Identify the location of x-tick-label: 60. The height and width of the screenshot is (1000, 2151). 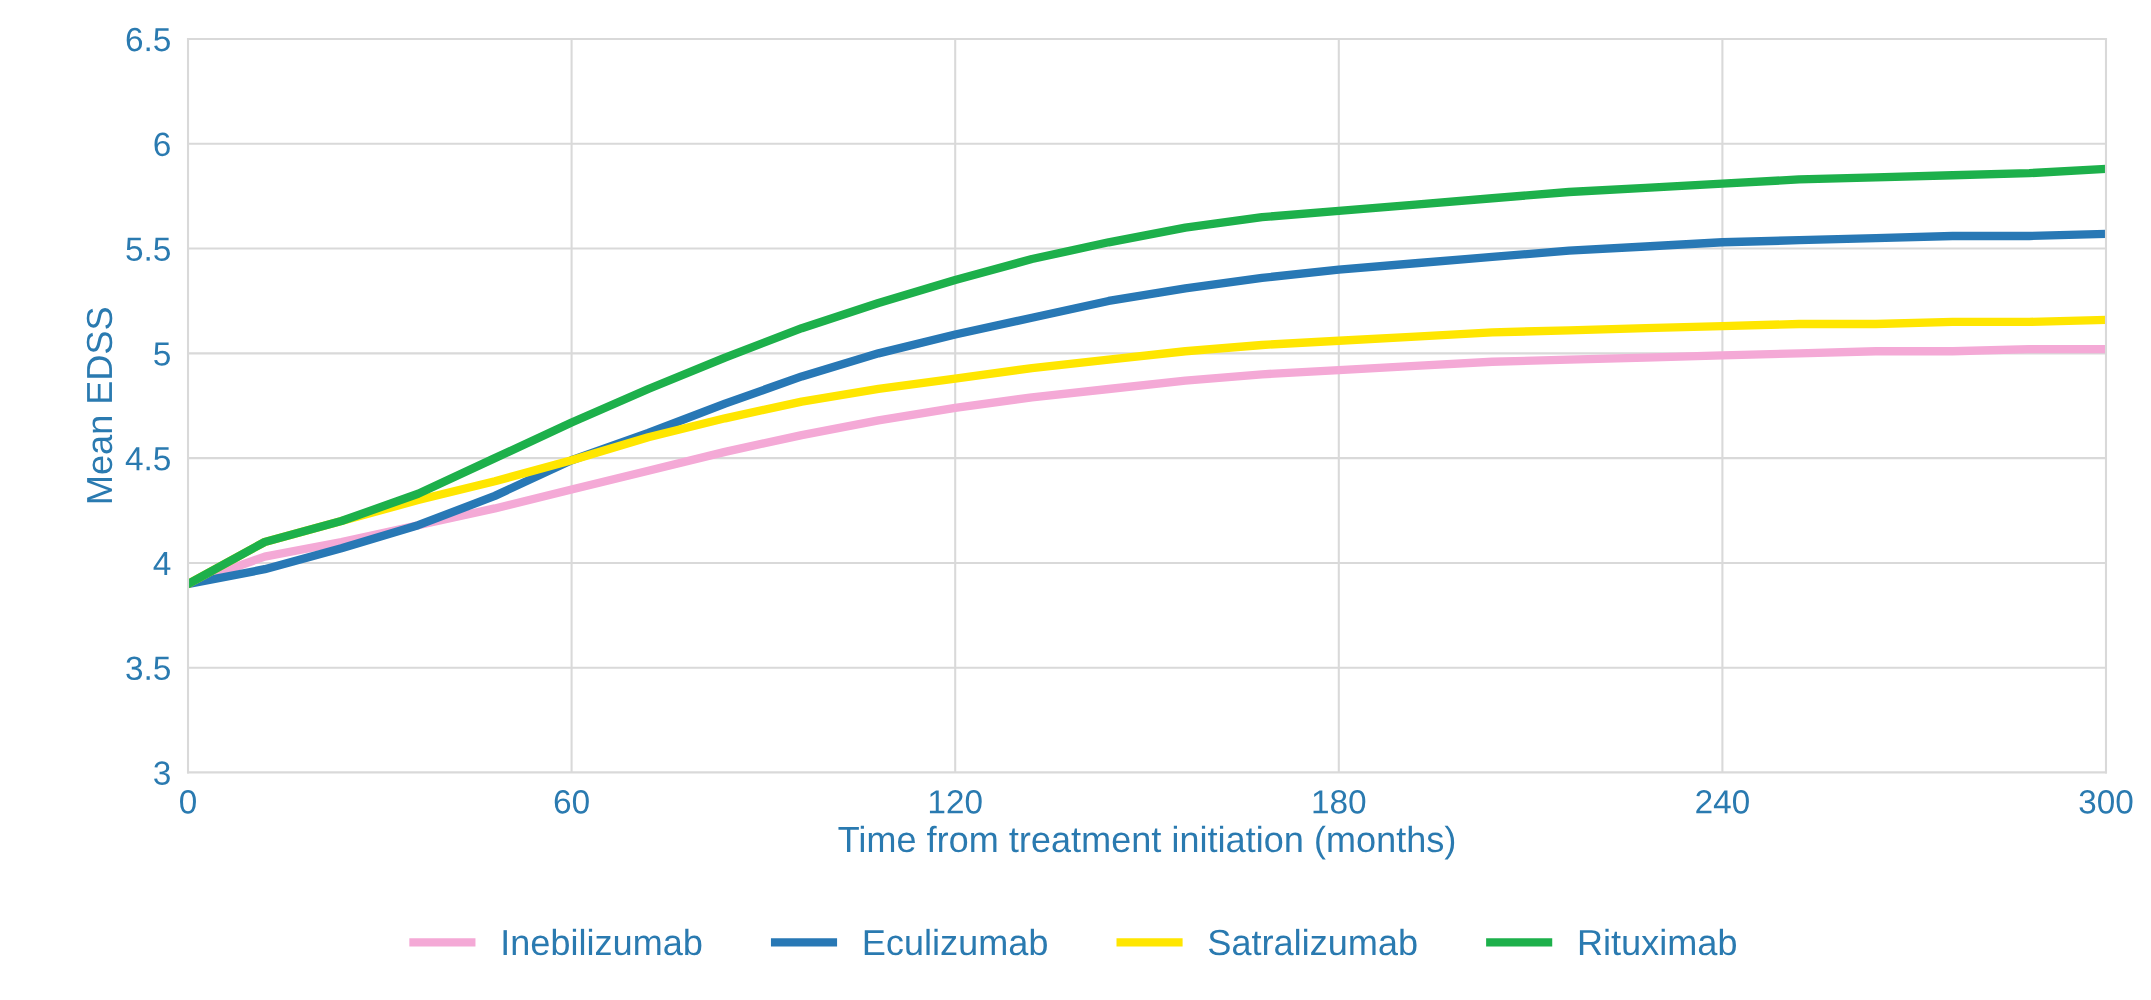
(571, 802).